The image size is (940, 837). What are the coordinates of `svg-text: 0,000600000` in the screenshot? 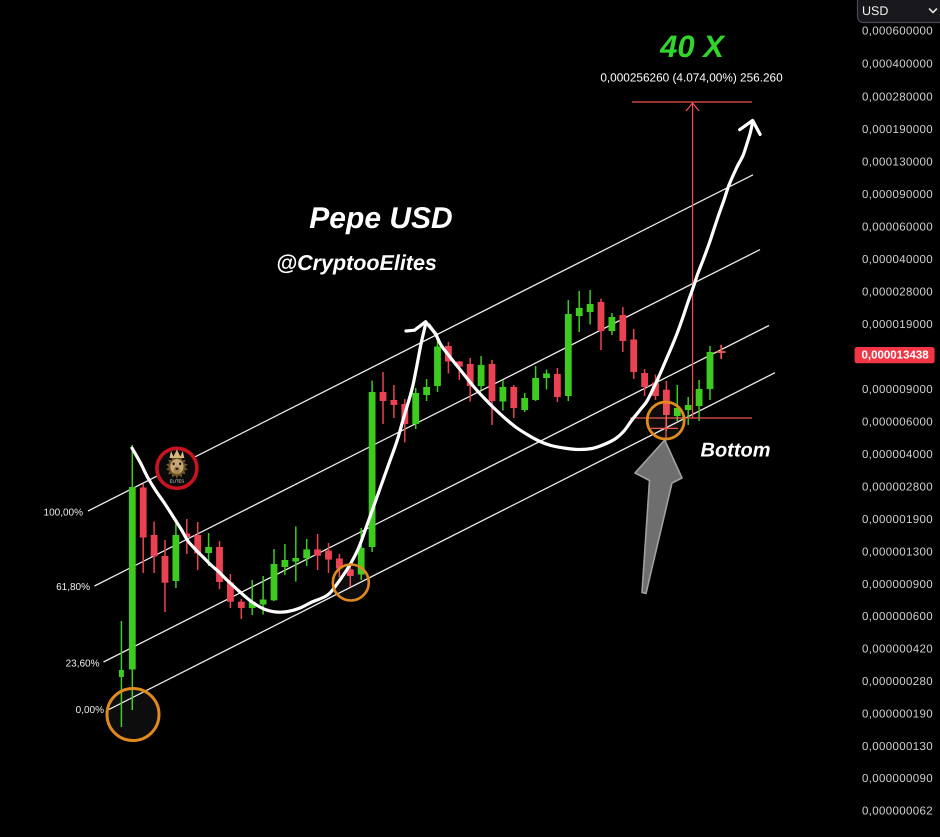 It's located at (897, 32).